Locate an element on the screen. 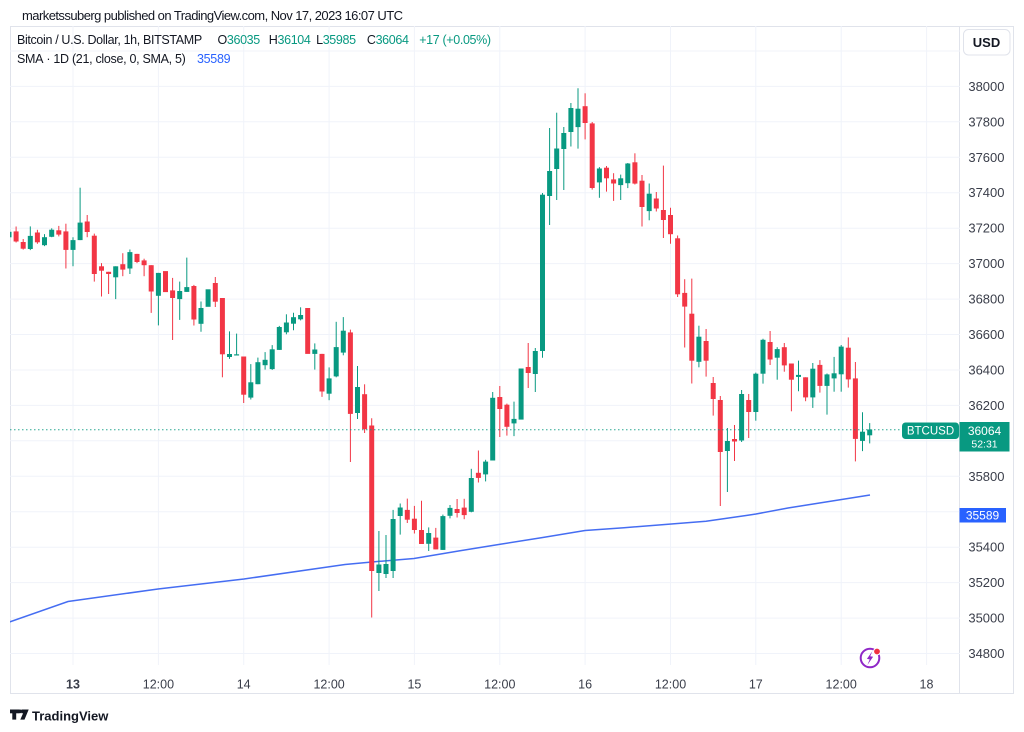  svg-text: 35400 is located at coordinates (986, 547).